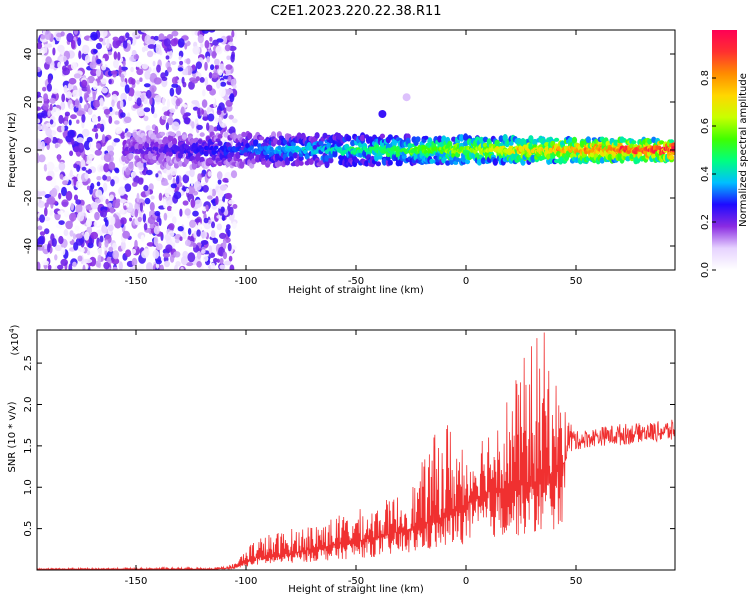 Image resolution: width=750 pixels, height=600 pixels. What do you see at coordinates (28, 198) in the screenshot?
I see `heatmap-y-tick-label: -20` at bounding box center [28, 198].